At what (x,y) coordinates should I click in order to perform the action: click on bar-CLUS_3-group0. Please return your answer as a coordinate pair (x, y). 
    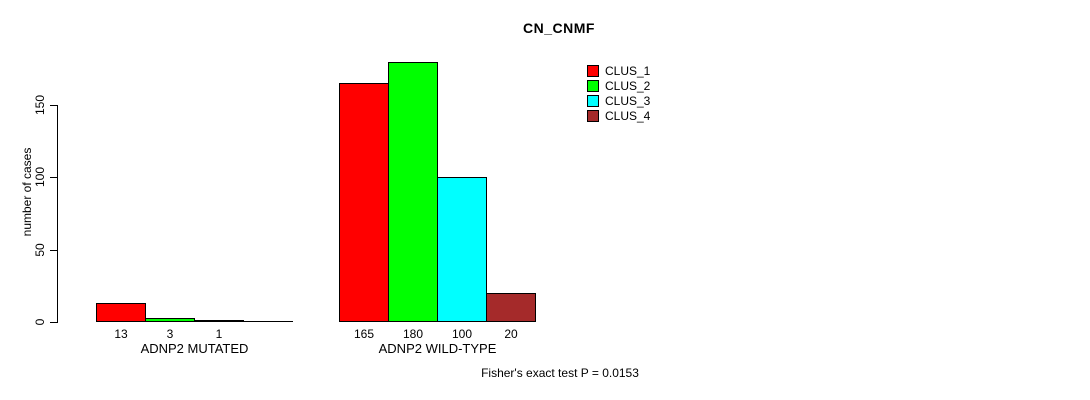
    Looking at the image, I should click on (219, 321).